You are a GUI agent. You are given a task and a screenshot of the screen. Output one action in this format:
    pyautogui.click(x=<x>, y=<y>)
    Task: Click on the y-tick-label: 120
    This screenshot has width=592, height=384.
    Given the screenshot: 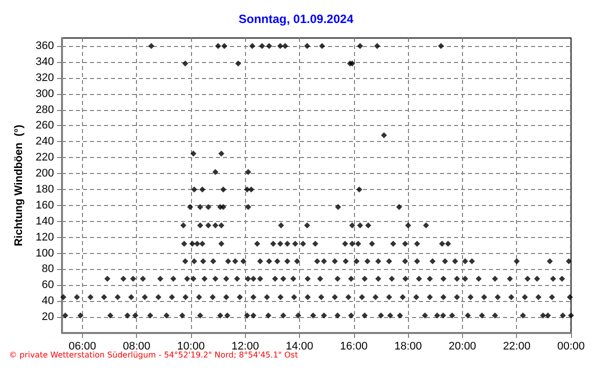 What is the action you would take?
    pyautogui.click(x=45, y=237)
    